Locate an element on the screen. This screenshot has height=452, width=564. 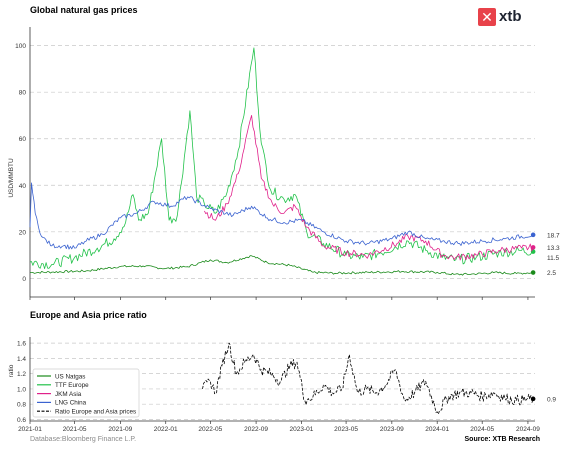
end-value-label: 18.7 is located at coordinates (553, 235).